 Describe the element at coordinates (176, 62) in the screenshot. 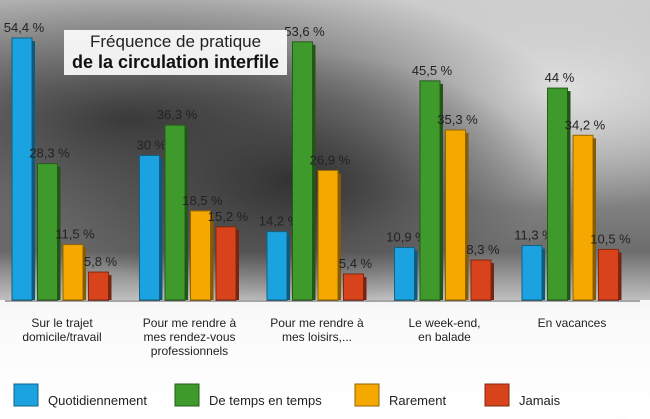

I see `title-line-2: de la circulation interfile` at that location.